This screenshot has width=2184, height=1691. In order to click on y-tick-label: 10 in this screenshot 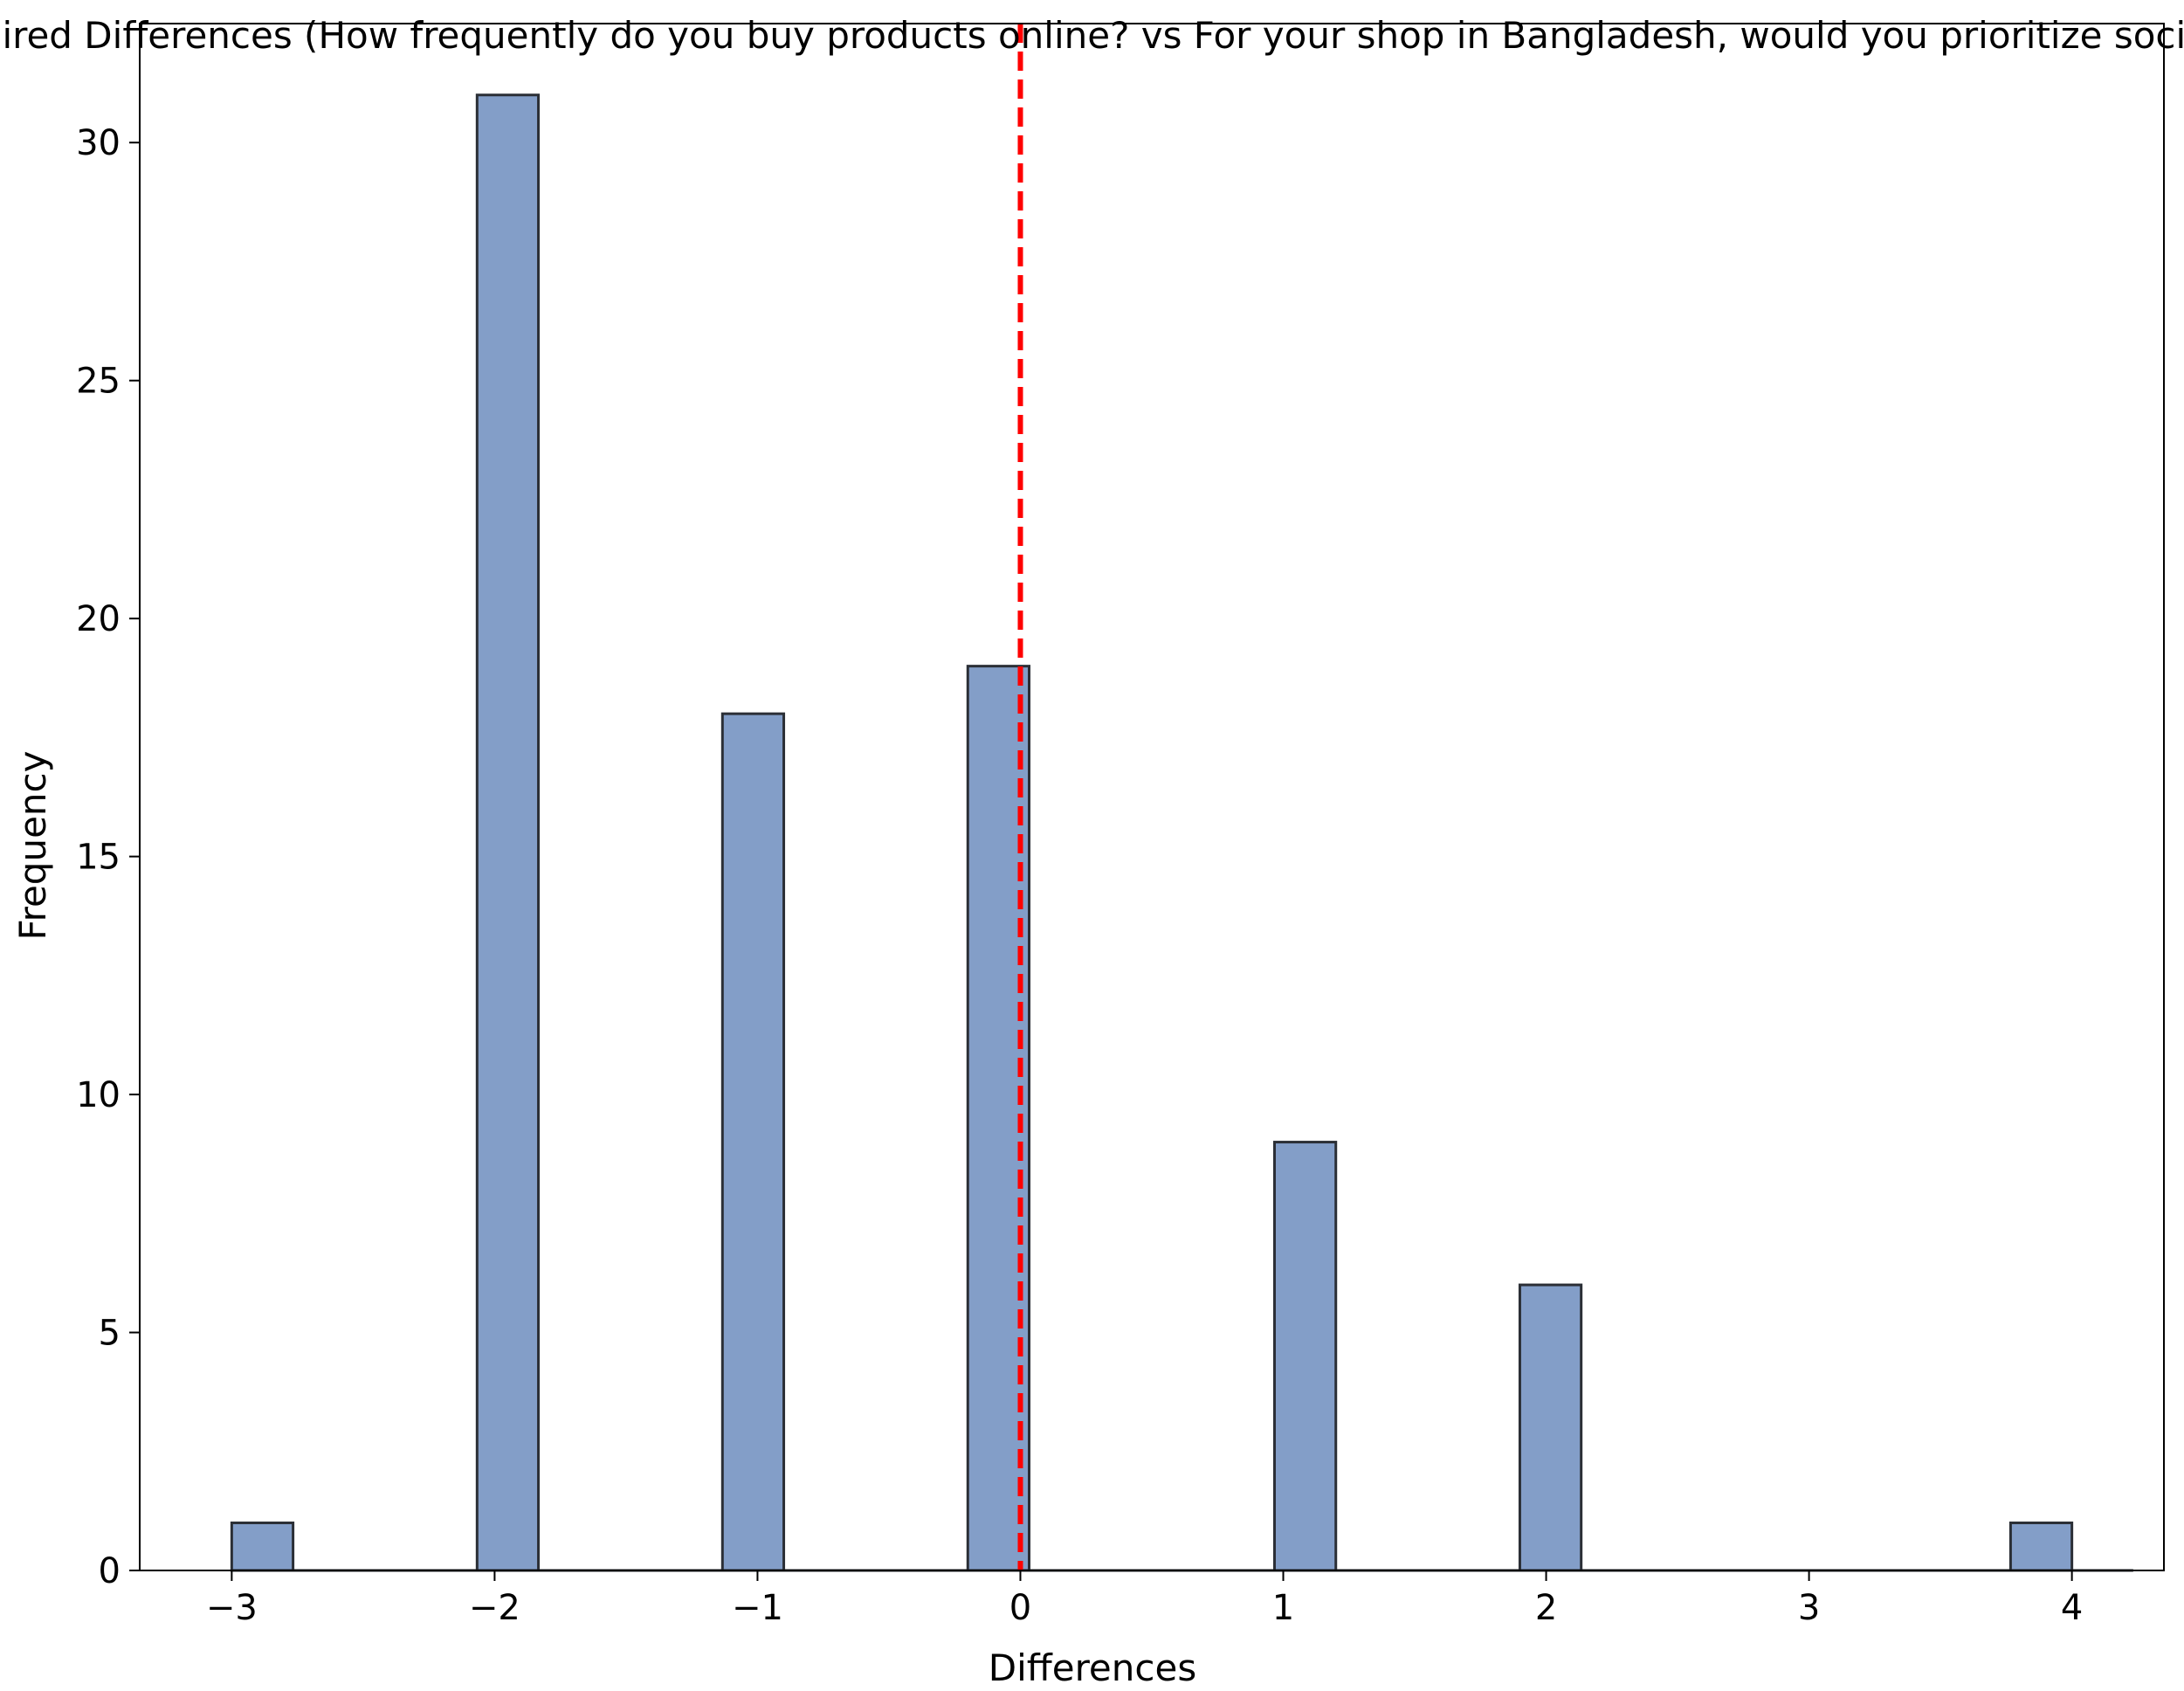, I will do `click(98, 1095)`.